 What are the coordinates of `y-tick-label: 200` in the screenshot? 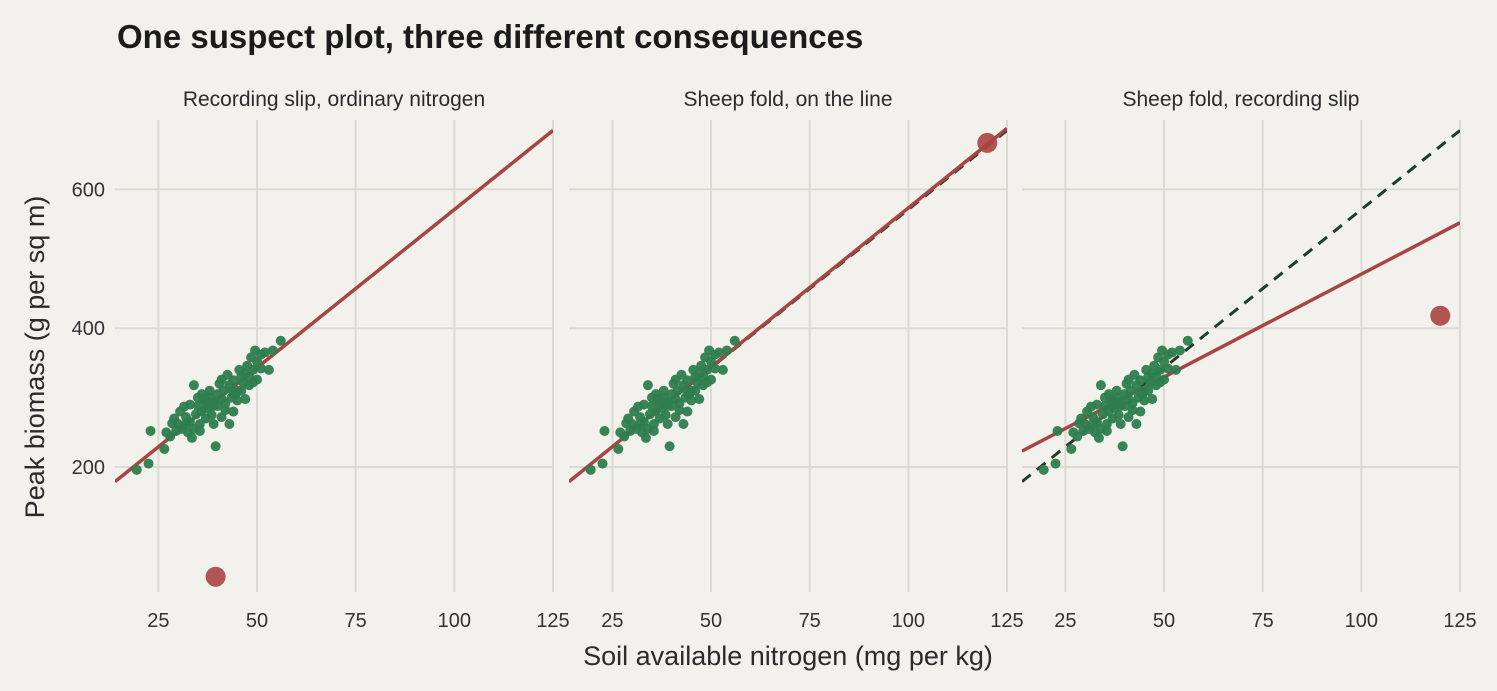 It's located at (88, 468).